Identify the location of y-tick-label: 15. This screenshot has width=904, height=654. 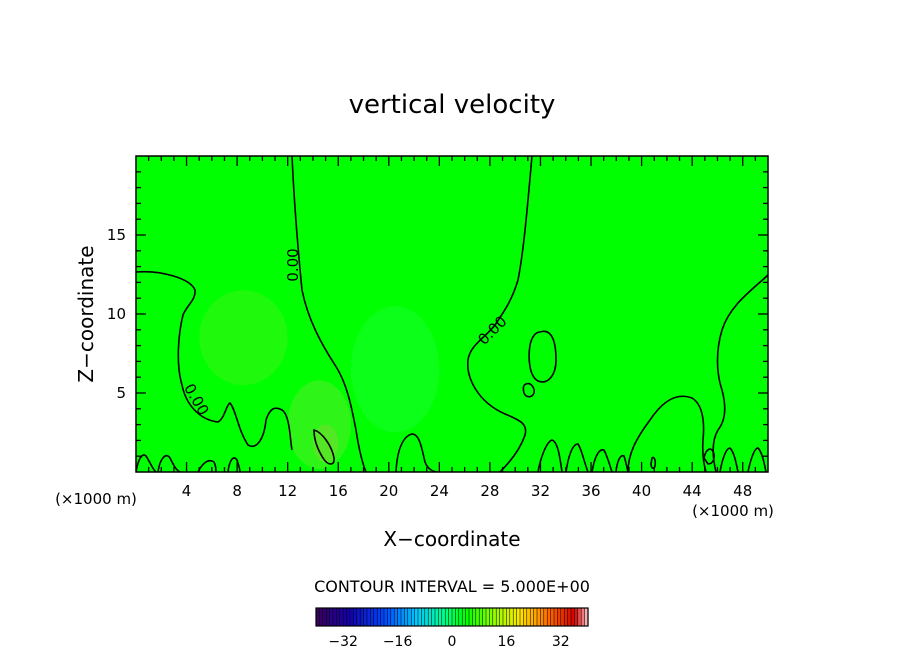
(116, 235).